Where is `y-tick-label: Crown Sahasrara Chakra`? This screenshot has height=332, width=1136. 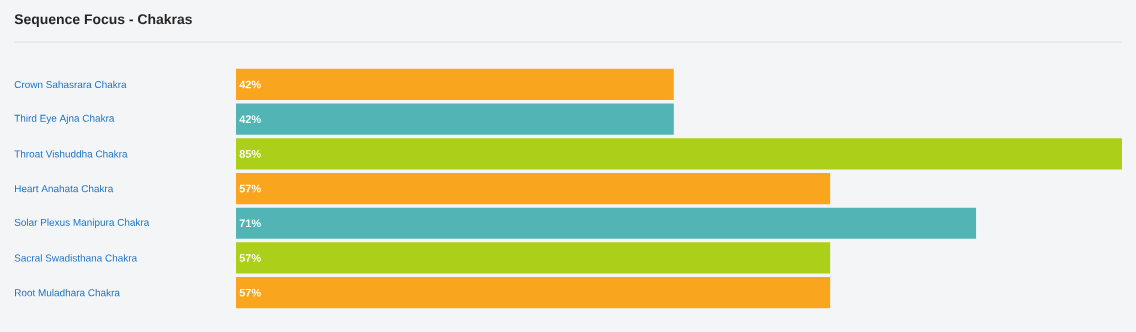
y-tick-label: Crown Sahasrara Chakra is located at coordinates (70, 84).